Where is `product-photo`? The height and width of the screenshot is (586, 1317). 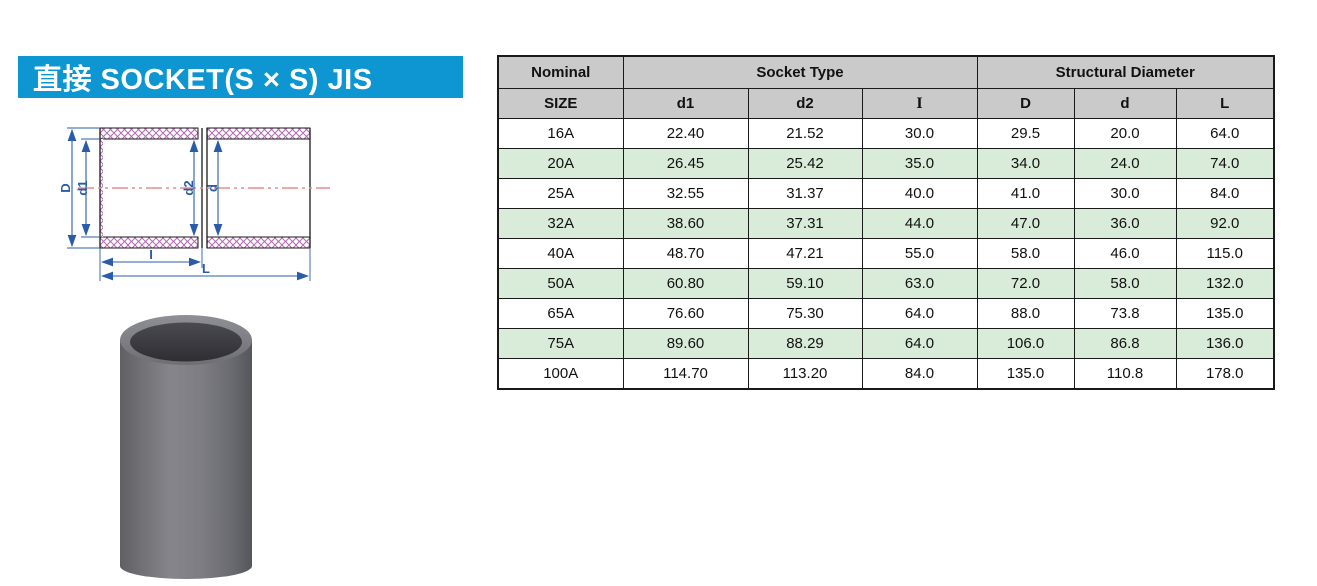 product-photo is located at coordinates (187, 446).